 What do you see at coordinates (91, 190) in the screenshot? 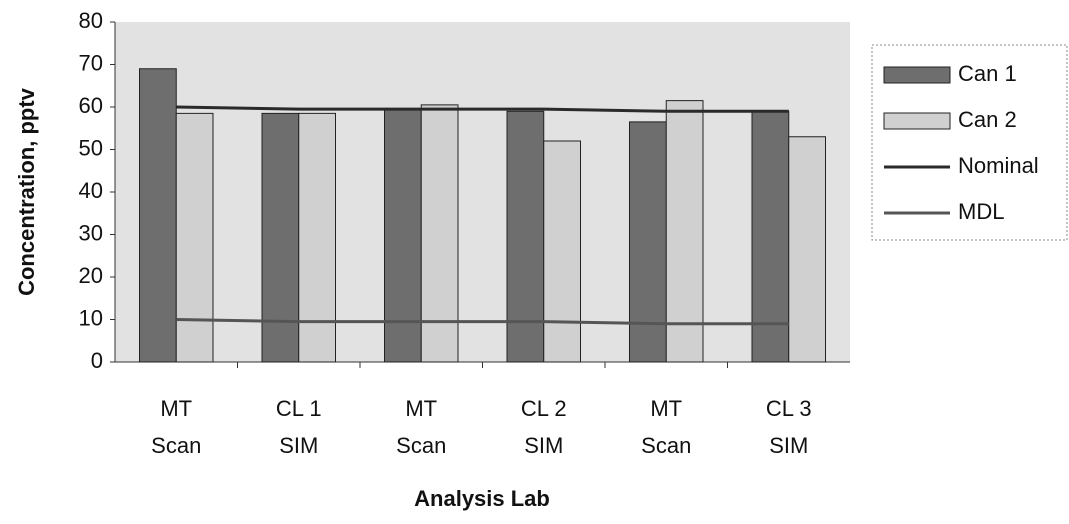
I see `y-tick-label: 40` at bounding box center [91, 190].